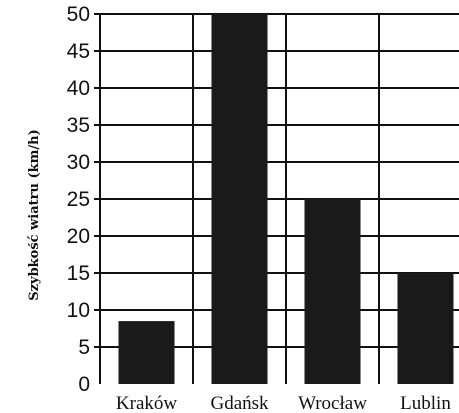  I want to click on x-tick-label-1: Gdańsk, so click(239, 403).